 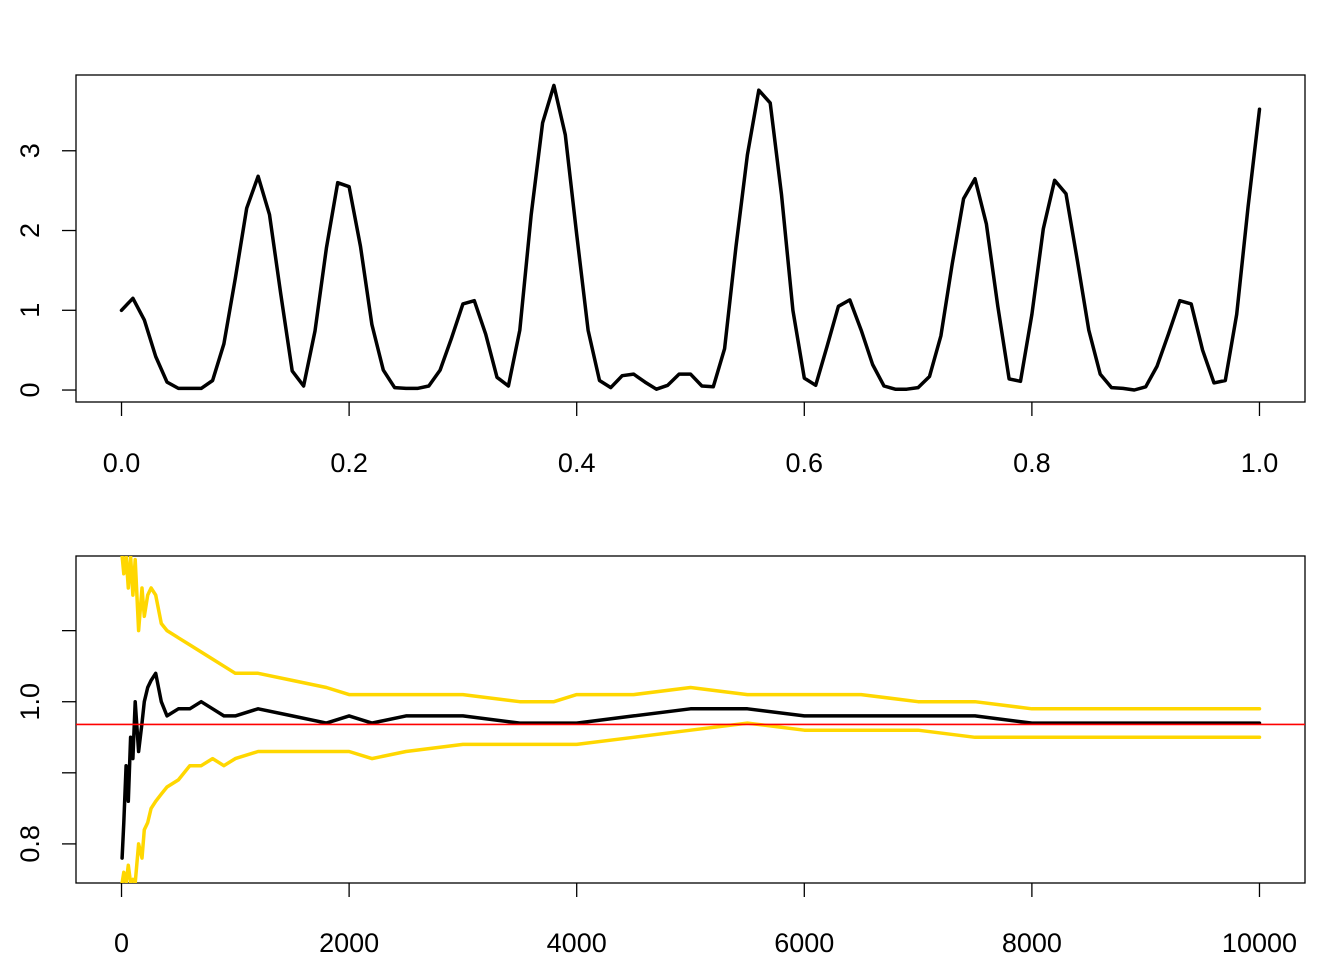 I want to click on y-tick-label: 0, so click(x=30, y=390).